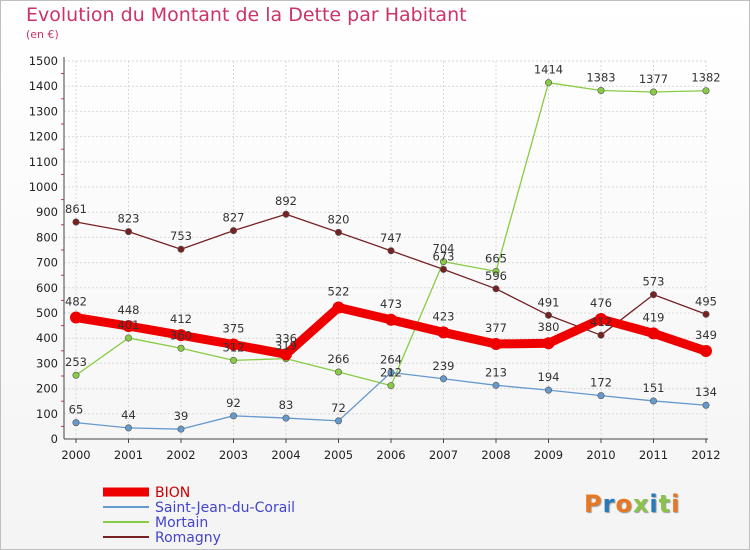 This screenshot has height=550, width=750. What do you see at coordinates (339, 219) in the screenshot?
I see `data-label-romagny: 820` at bounding box center [339, 219].